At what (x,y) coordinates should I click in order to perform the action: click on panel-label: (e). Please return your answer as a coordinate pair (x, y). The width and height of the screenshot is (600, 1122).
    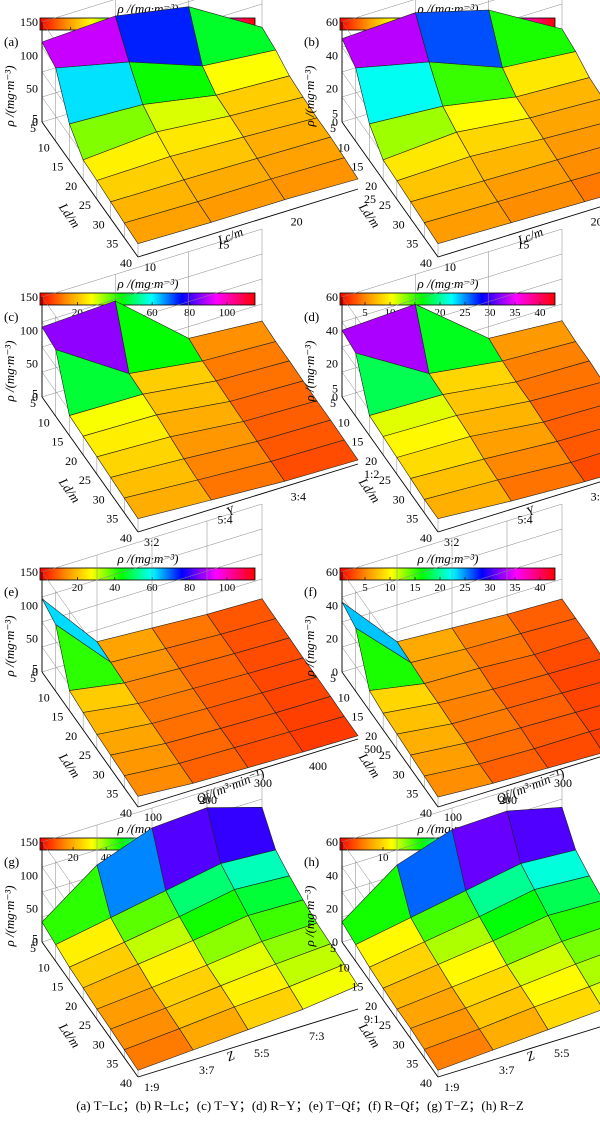
    Looking at the image, I should click on (11, 591).